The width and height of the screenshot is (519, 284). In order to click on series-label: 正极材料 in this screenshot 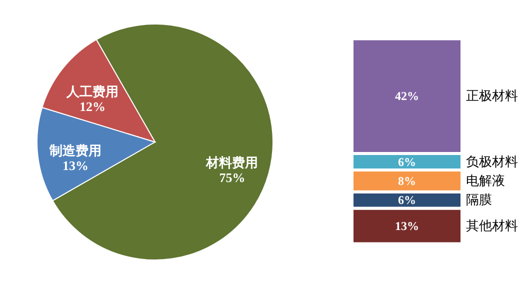, I will do `click(492, 96)`.